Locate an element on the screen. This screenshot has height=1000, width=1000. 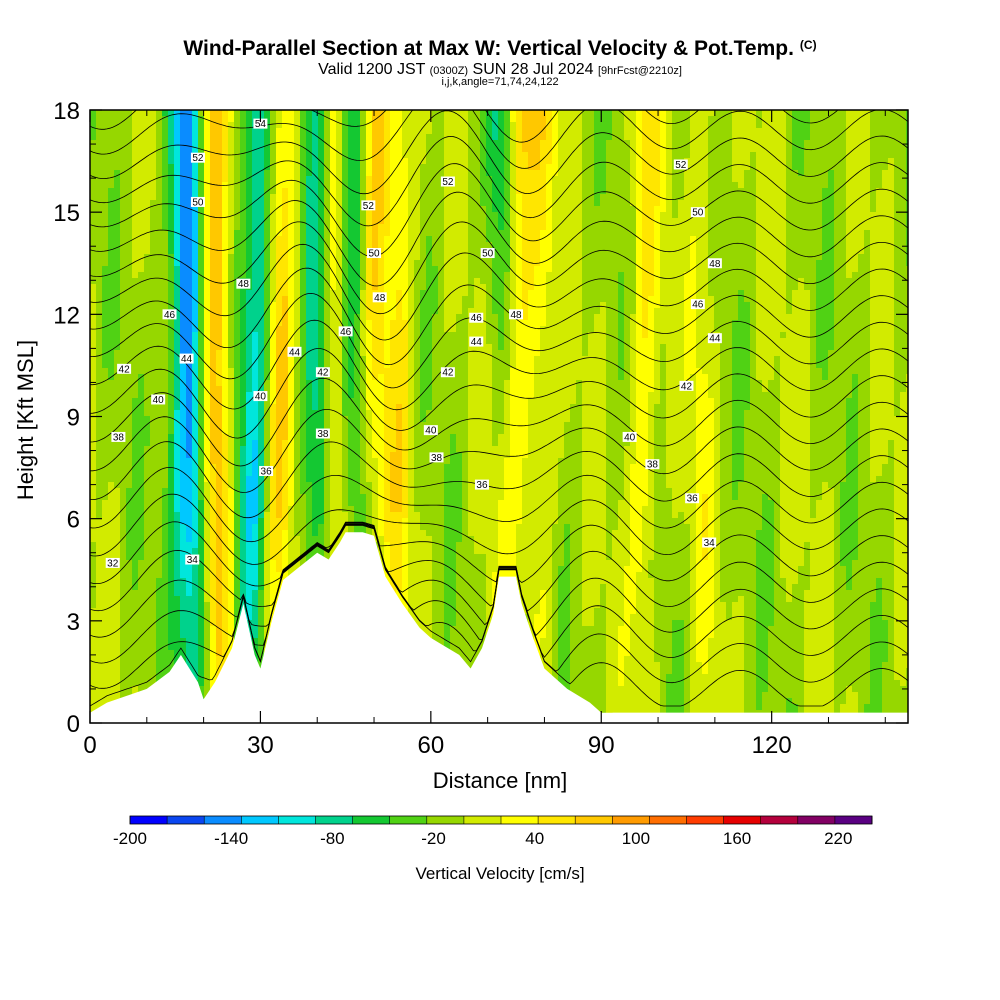
copyright-mark: (C) is located at coordinates (808, 45).